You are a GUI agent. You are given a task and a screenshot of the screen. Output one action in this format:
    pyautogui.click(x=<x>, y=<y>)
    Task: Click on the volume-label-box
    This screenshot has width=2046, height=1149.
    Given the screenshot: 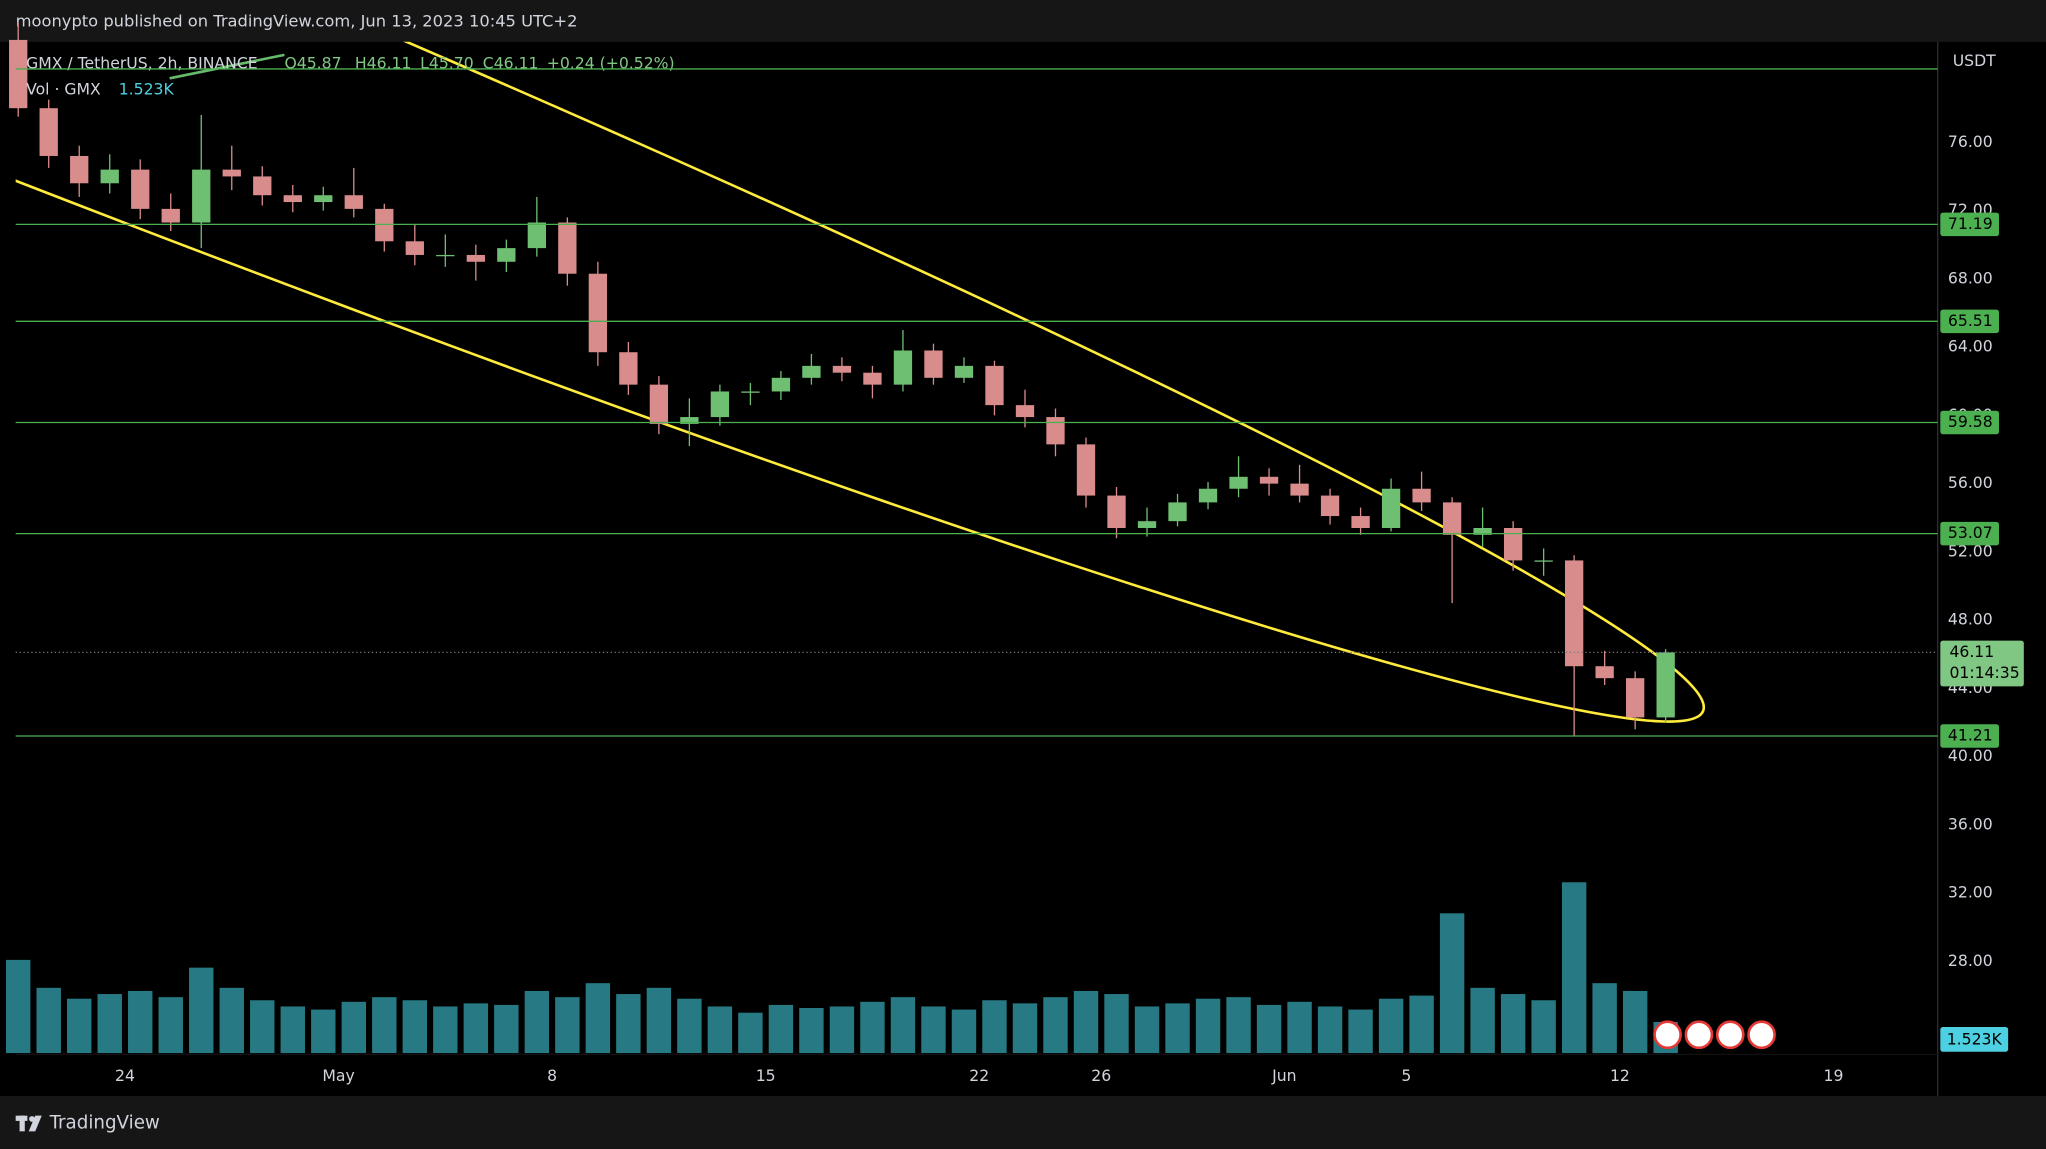 What is the action you would take?
    pyautogui.click(x=1974, y=1039)
    